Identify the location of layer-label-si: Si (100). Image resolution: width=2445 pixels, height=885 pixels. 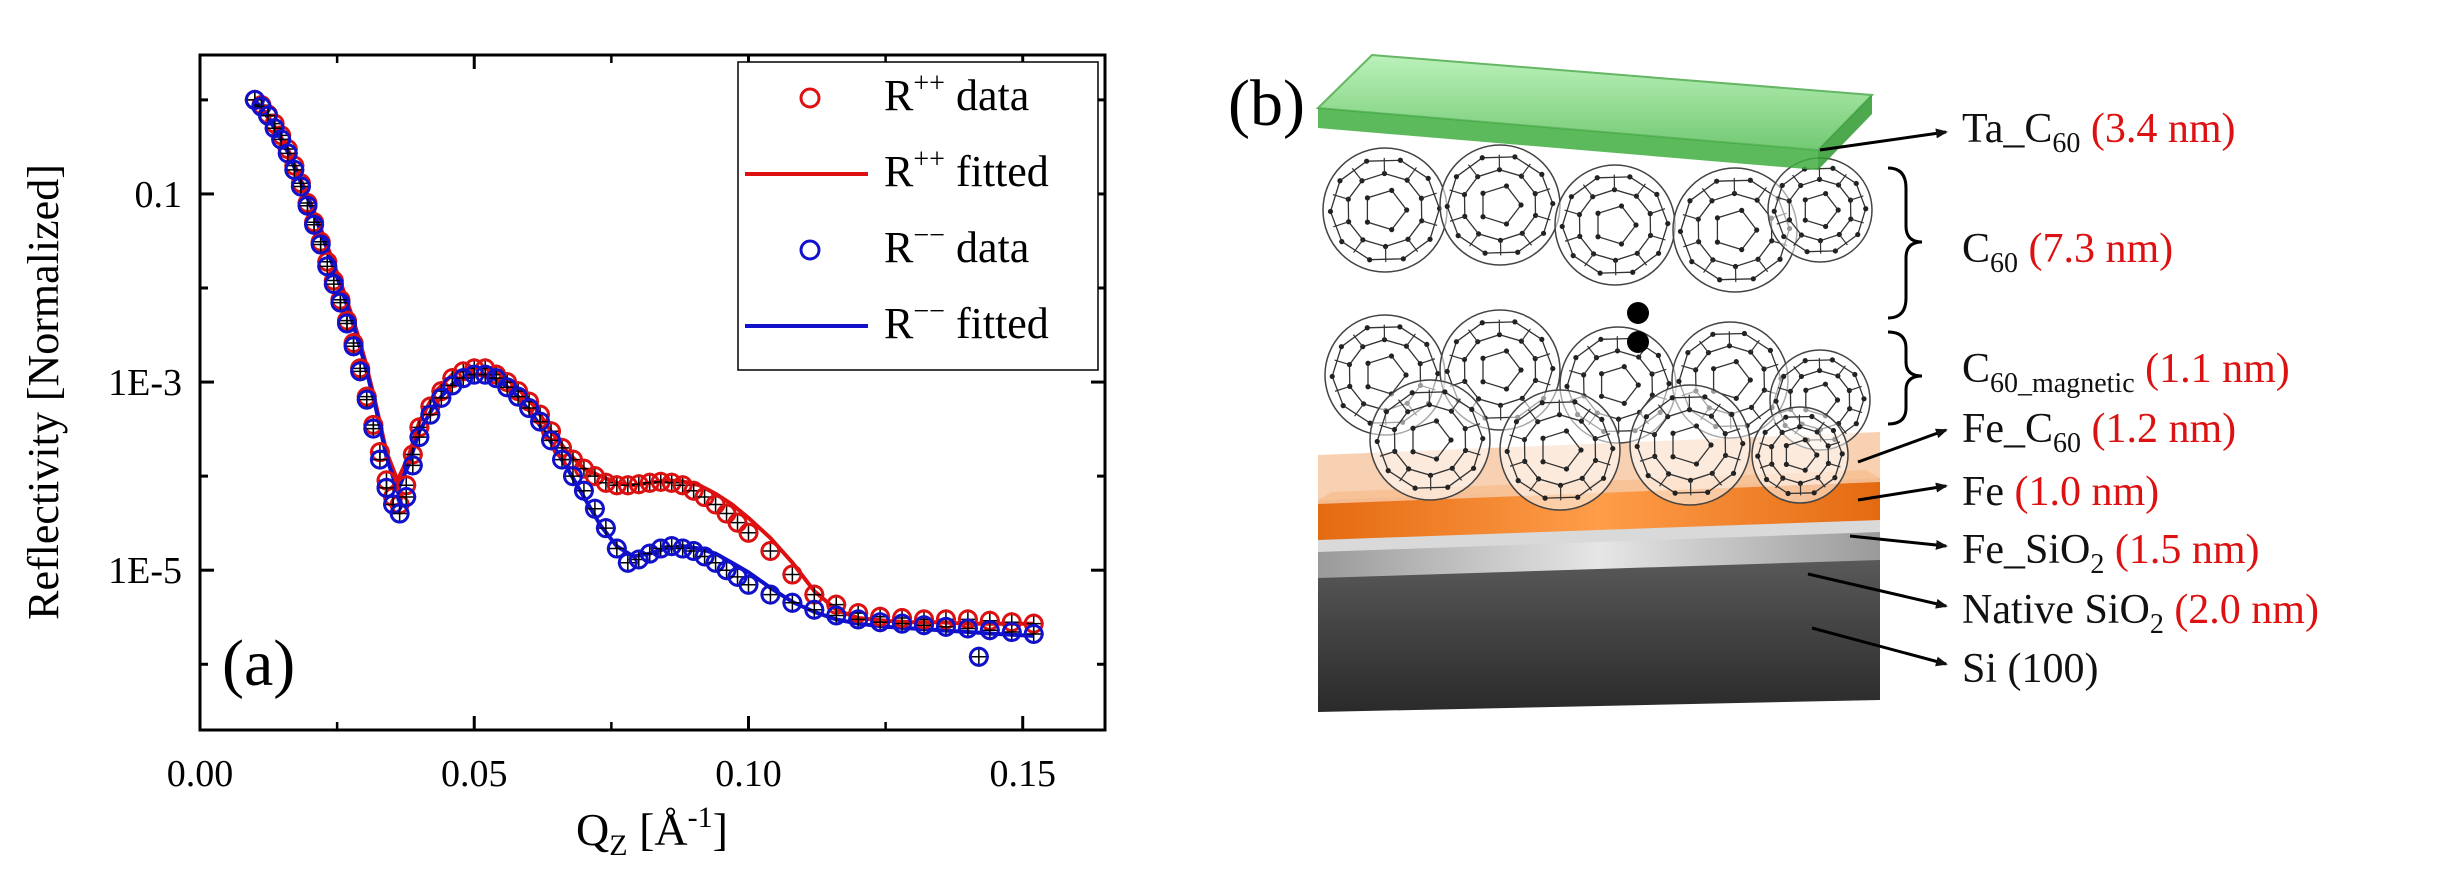
(2030, 669).